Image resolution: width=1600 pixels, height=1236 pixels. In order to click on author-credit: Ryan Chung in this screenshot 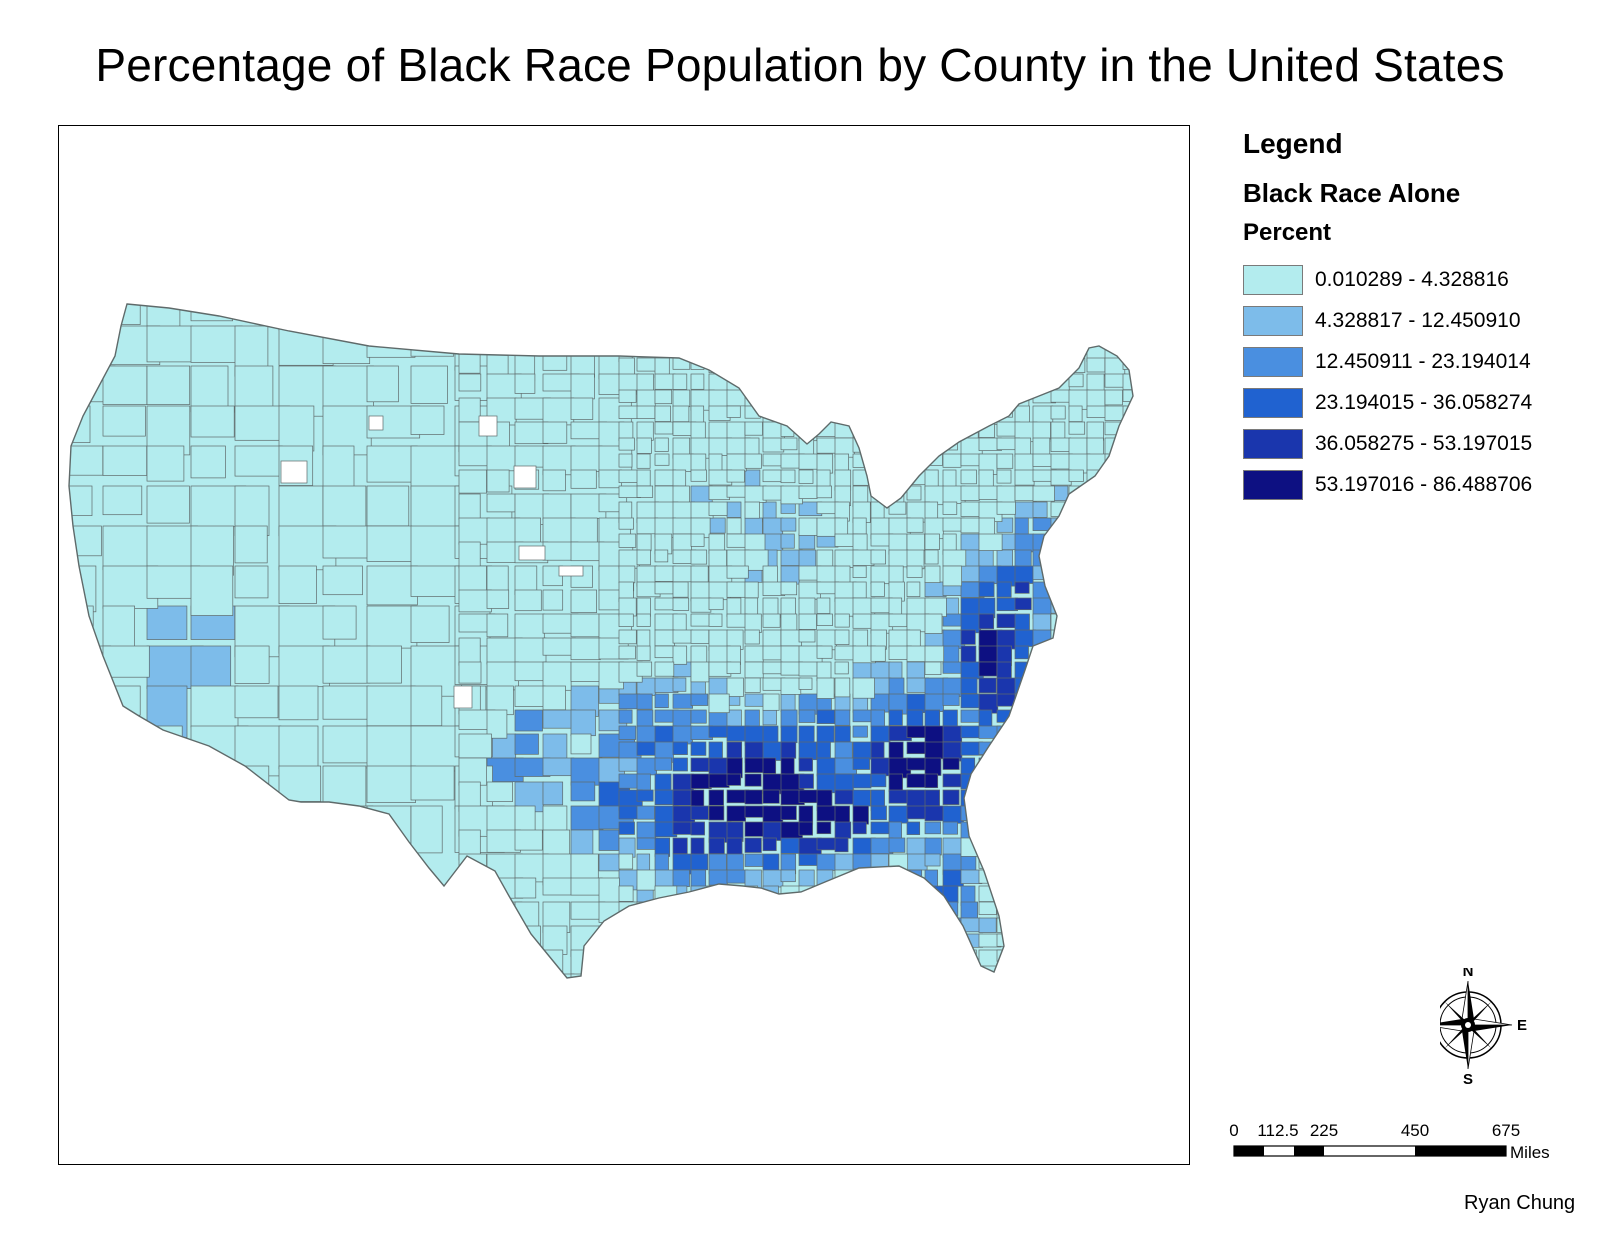, I will do `click(1520, 1203)`.